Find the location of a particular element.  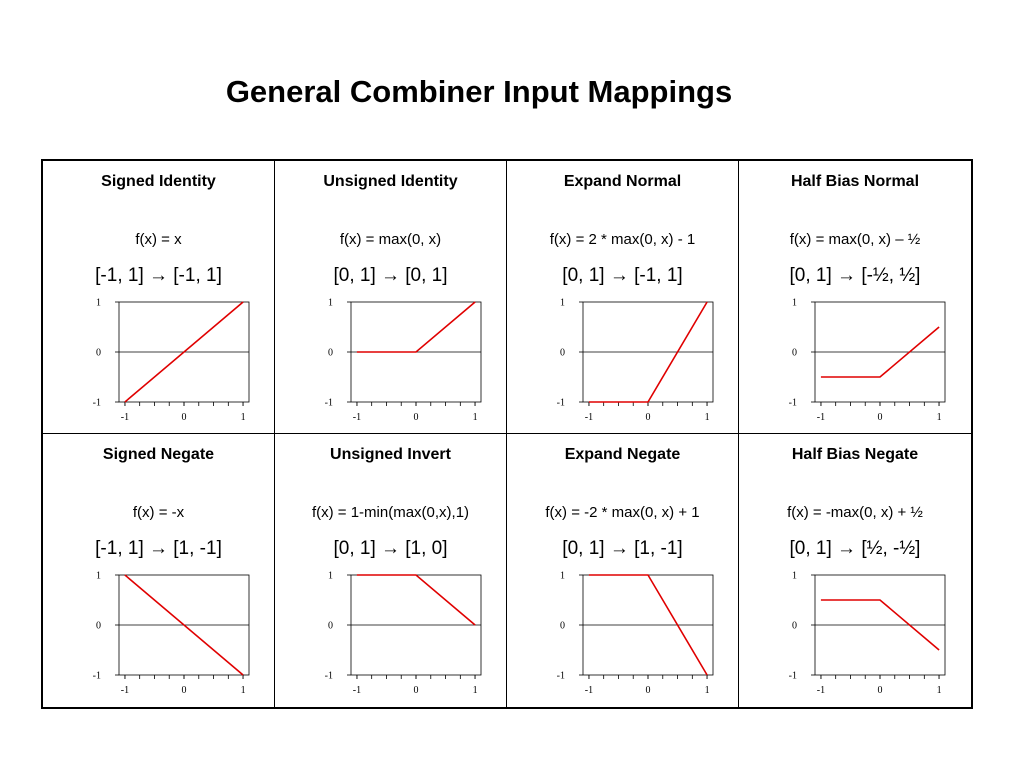

mapping-formula: f(x) = -2 * max(0, x) + 1 is located at coordinates (622, 512).